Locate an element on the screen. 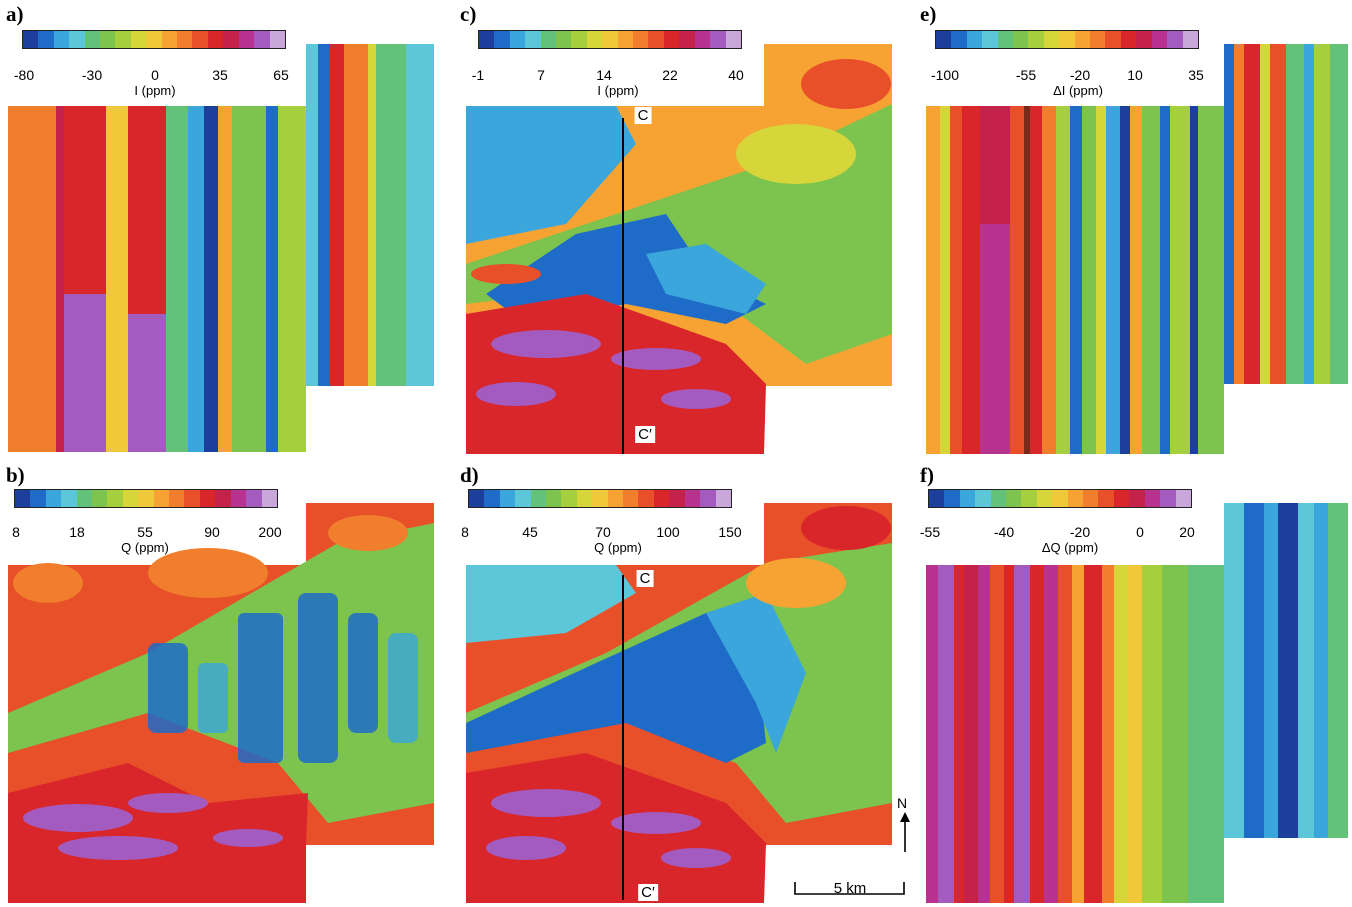 The width and height of the screenshot is (1352, 907). colorbar-tick: 14 is located at coordinates (604, 75).